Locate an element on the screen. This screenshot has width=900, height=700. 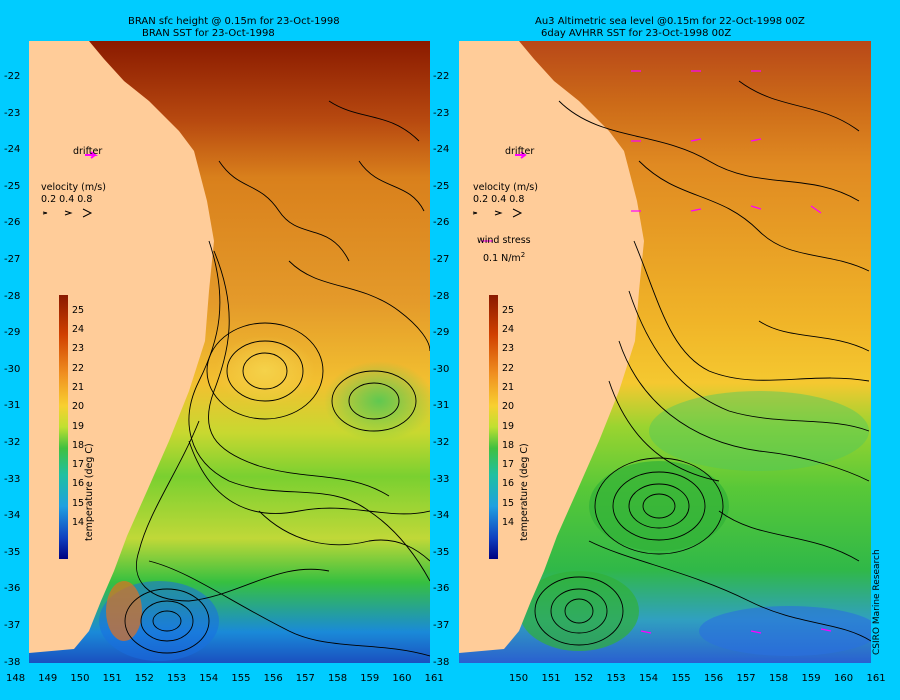
left-title-line1: BRAN sfc height @ 0.15m for 23-Oct-1998 is located at coordinates (234, 21).